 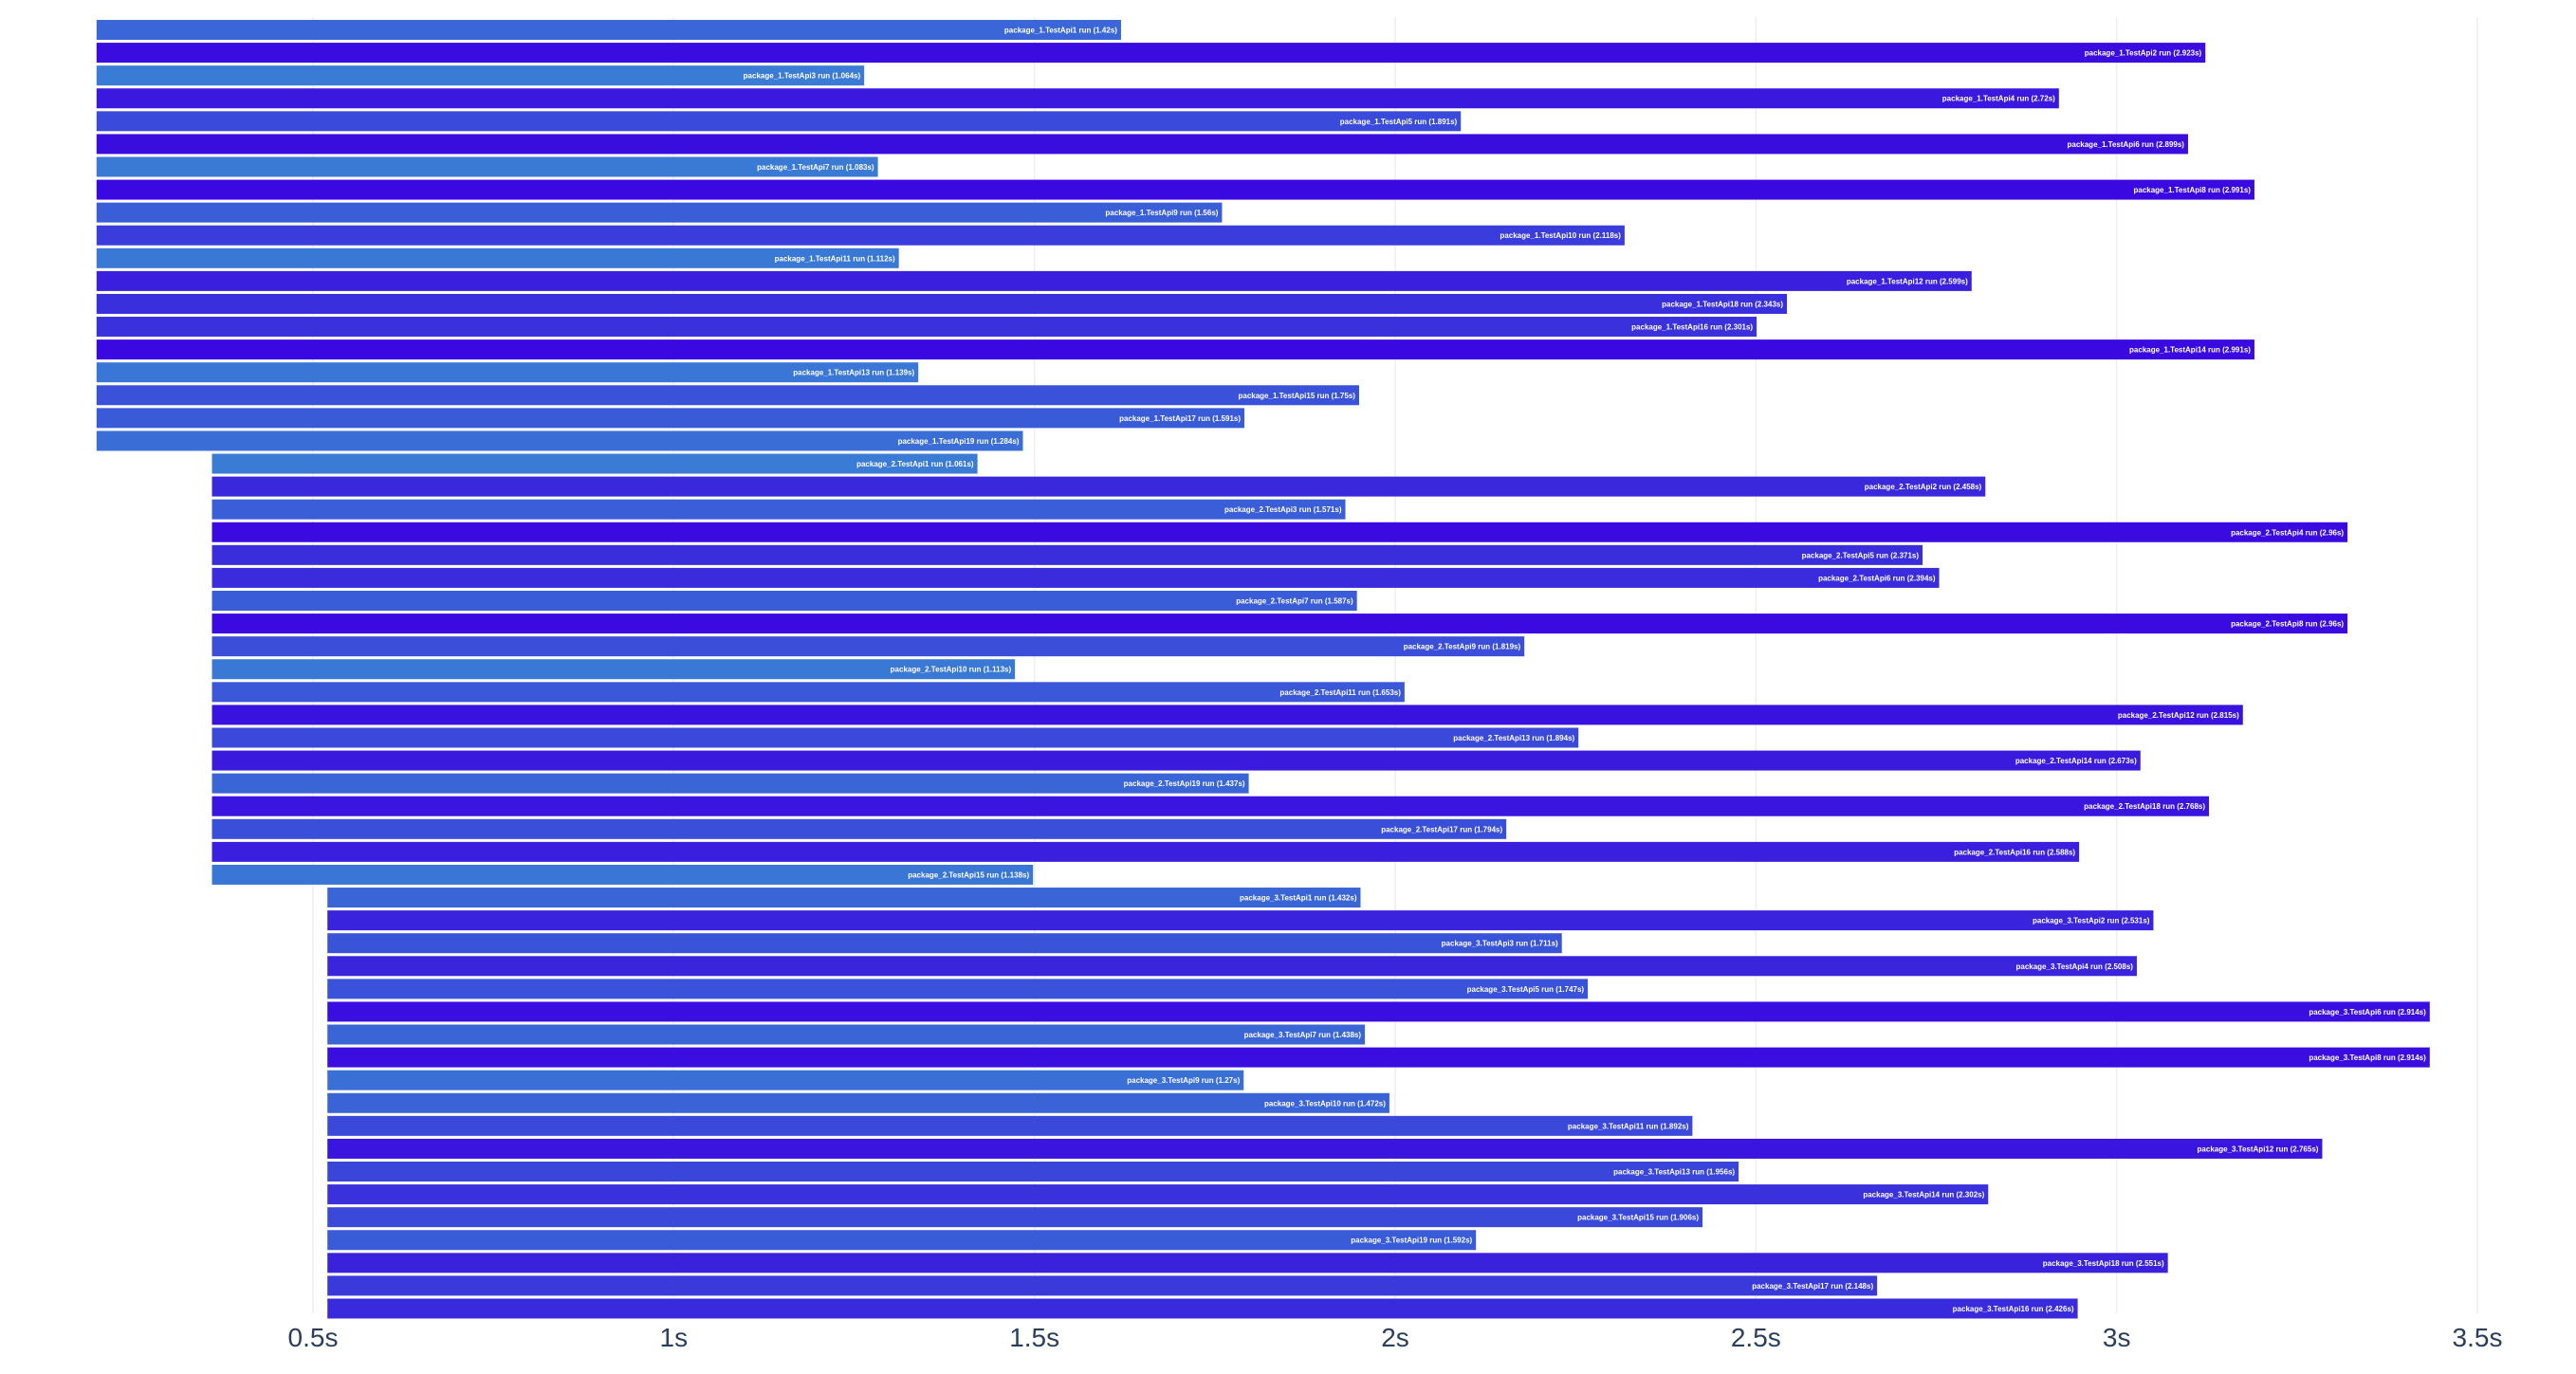 What do you see at coordinates (1146, 851) in the screenshot?
I see `bar-group: package_2.TestApi16 run (2.588s)` at bounding box center [1146, 851].